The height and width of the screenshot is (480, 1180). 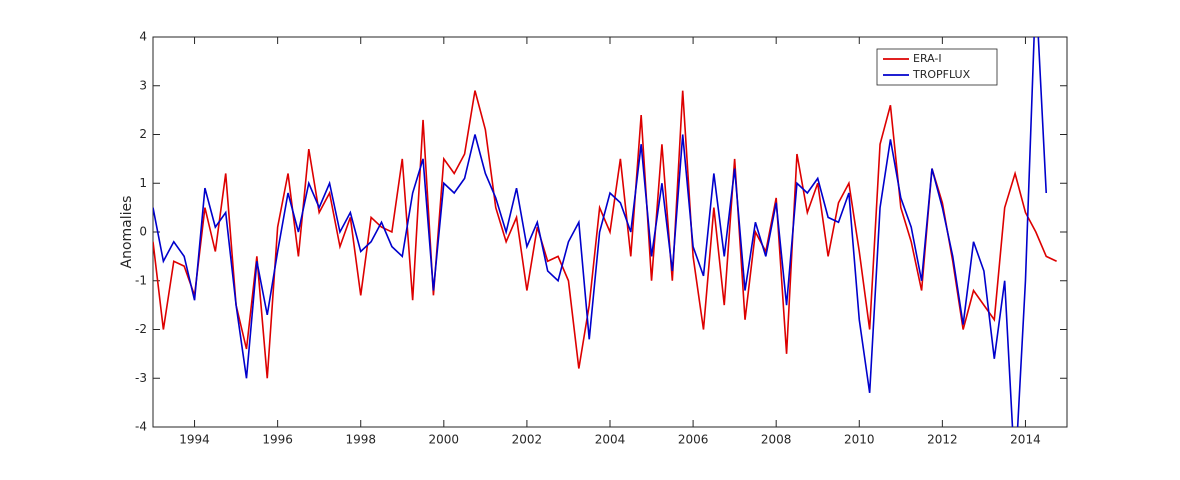 What do you see at coordinates (127, 232) in the screenshot?
I see `y-axis-label: Anomalies` at bounding box center [127, 232].